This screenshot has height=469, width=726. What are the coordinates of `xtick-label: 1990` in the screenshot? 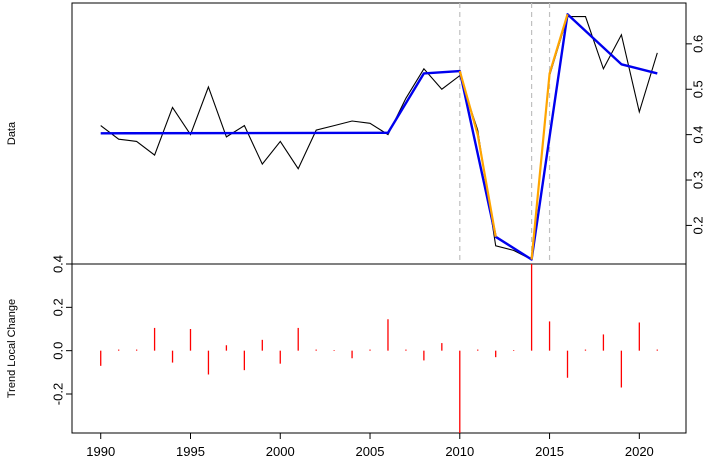 It's located at (100, 451).